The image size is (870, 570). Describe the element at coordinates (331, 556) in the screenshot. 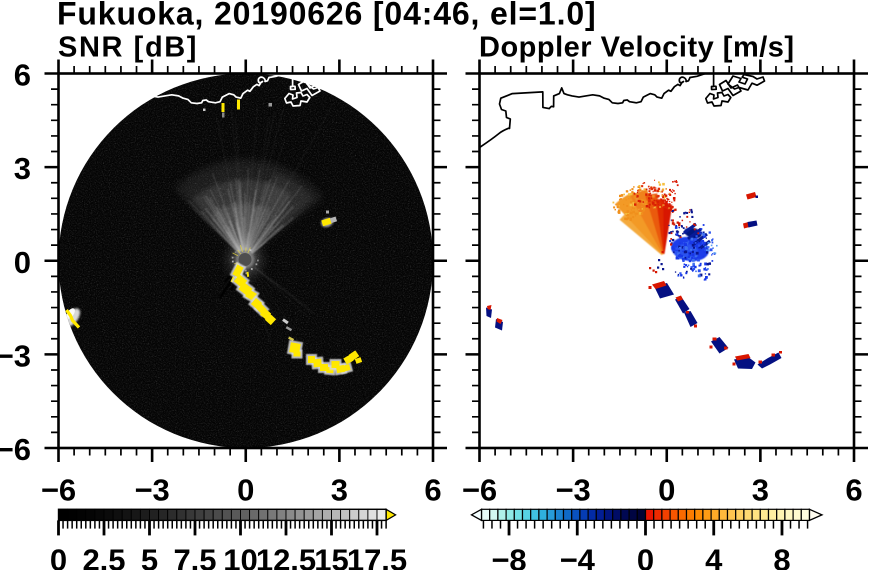

I see `svg-text: 15` at that location.